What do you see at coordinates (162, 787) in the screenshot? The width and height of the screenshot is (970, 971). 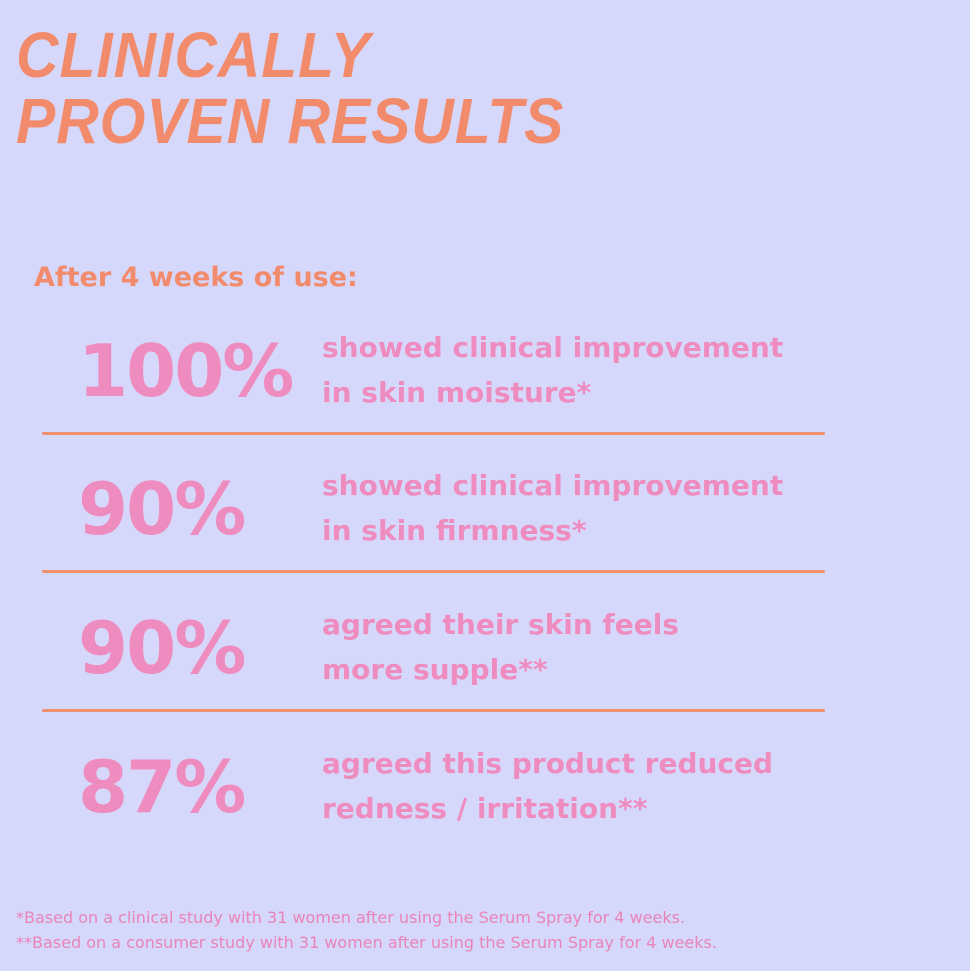 I see `stat-value: 87%` at bounding box center [162, 787].